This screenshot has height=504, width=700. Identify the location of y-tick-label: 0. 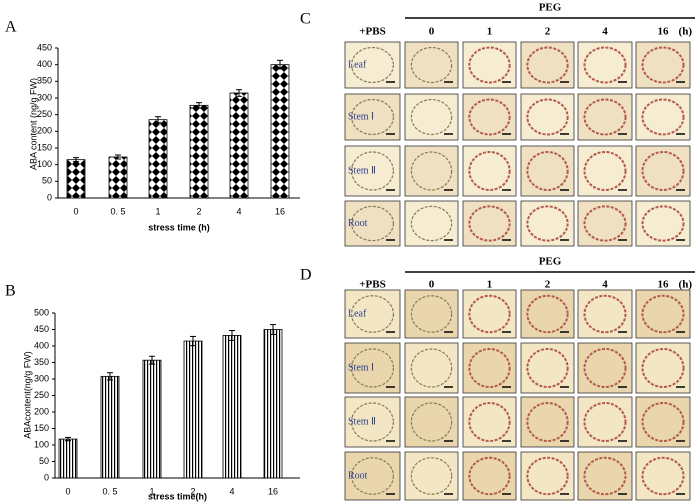
(46, 477).